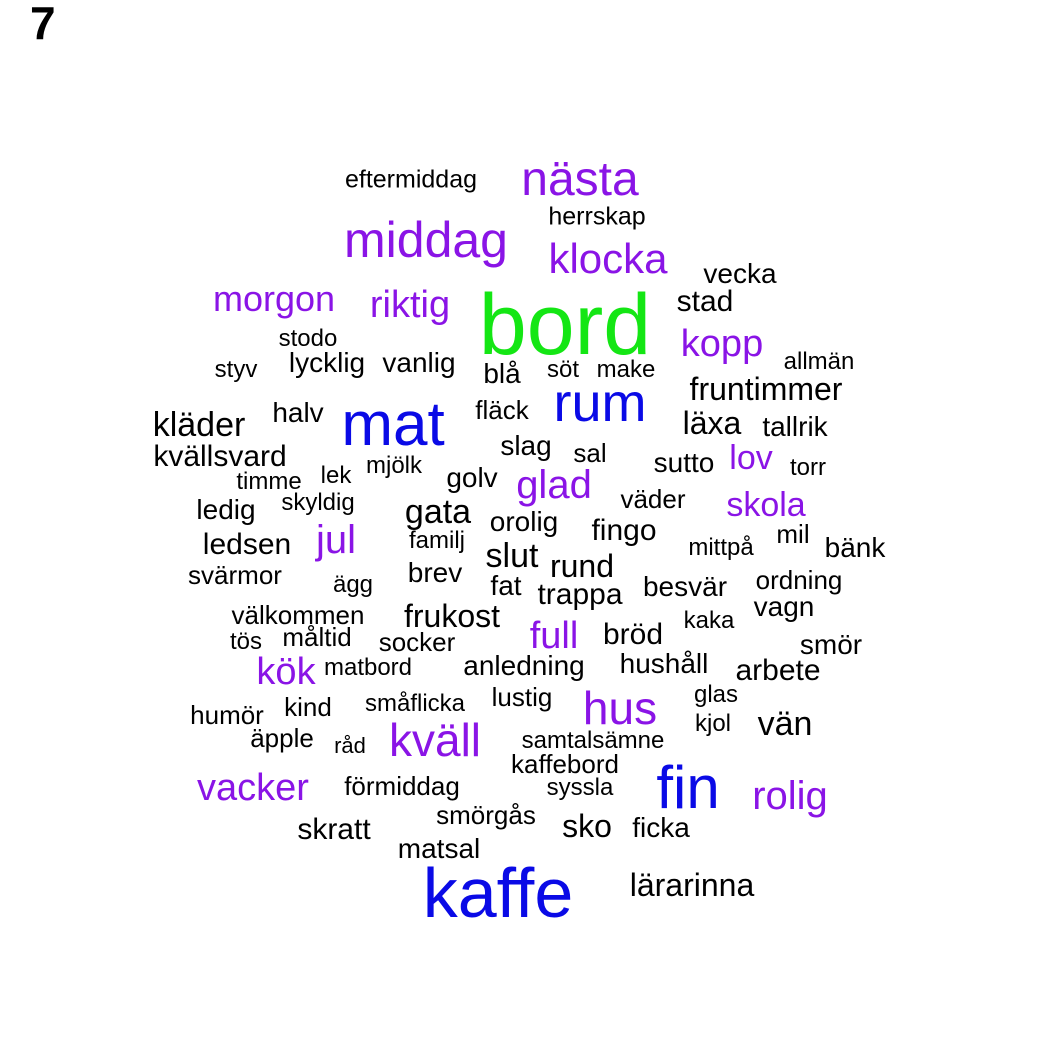 This screenshot has height=1050, width=1050. Describe the element at coordinates (554, 485) in the screenshot. I see `word: glad` at that location.